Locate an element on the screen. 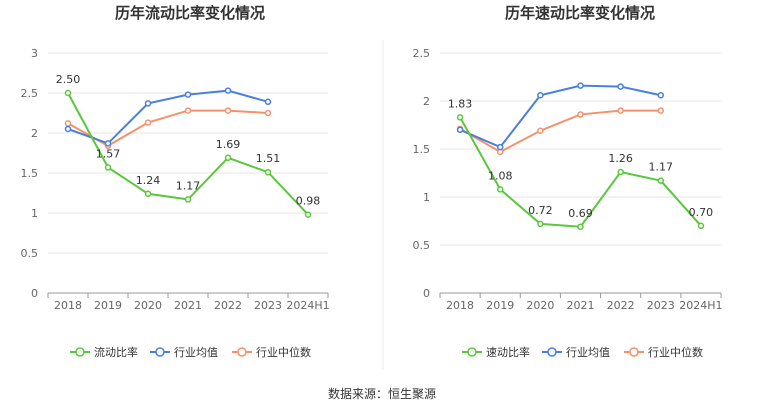 Image resolution: width=765 pixels, height=413 pixels. y-tick-label: 3 is located at coordinates (34, 53).